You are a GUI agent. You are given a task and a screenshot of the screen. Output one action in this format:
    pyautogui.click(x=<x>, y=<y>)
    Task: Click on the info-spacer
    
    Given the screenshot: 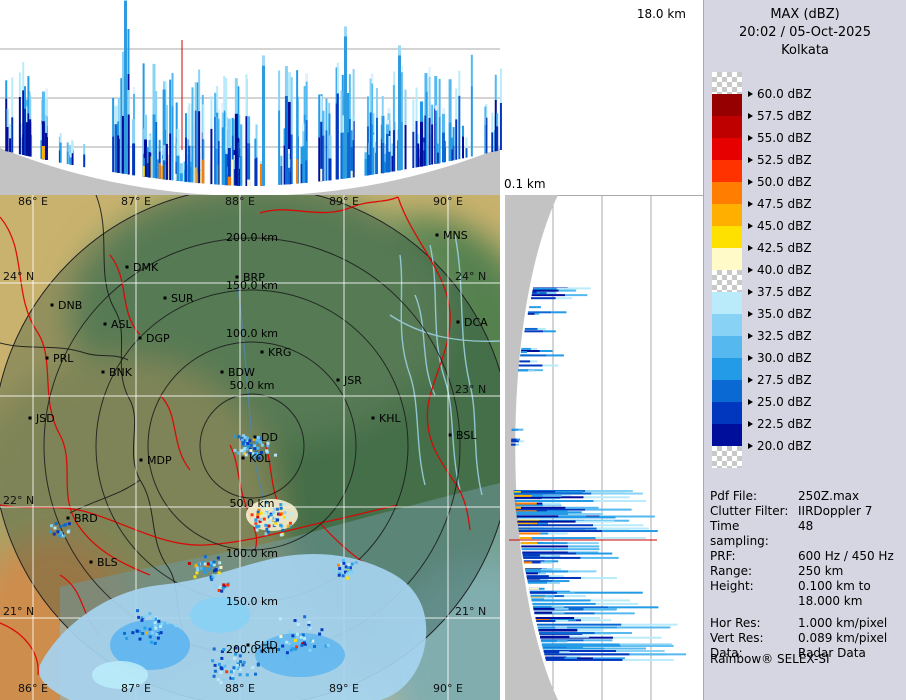 What is the action you would take?
    pyautogui.click(x=807, y=612)
    